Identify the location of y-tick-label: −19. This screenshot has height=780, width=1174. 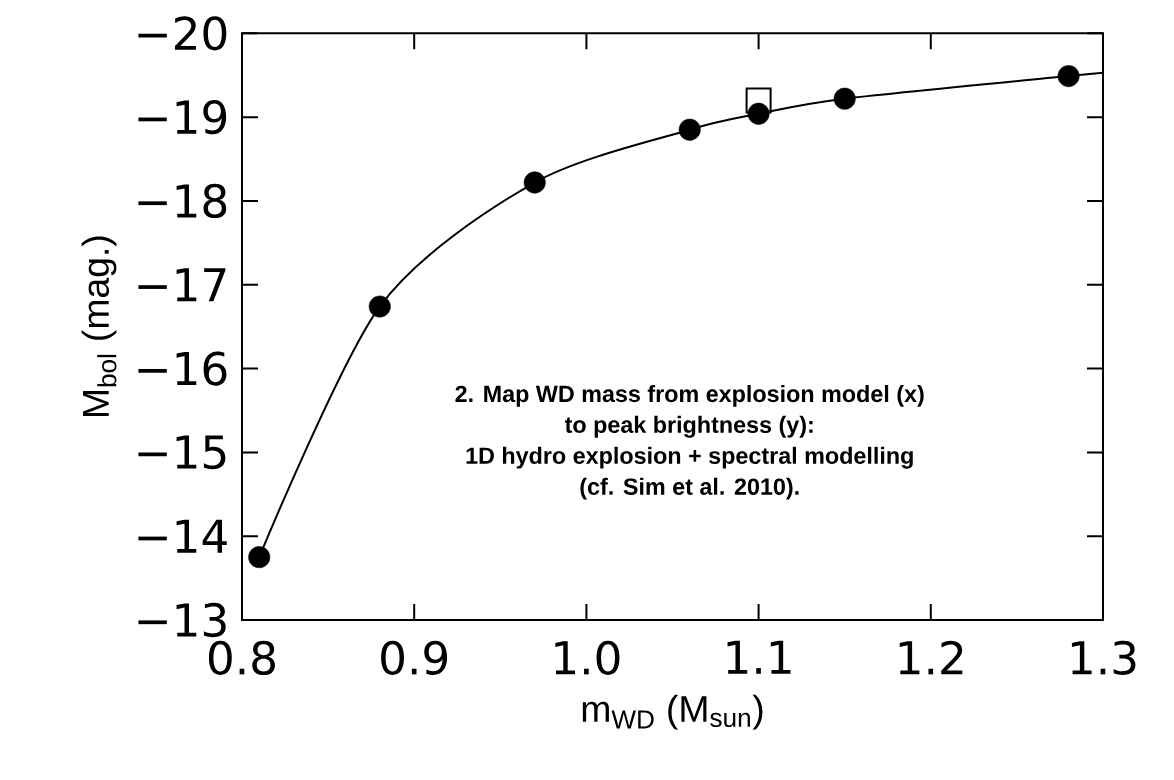
(182, 117).